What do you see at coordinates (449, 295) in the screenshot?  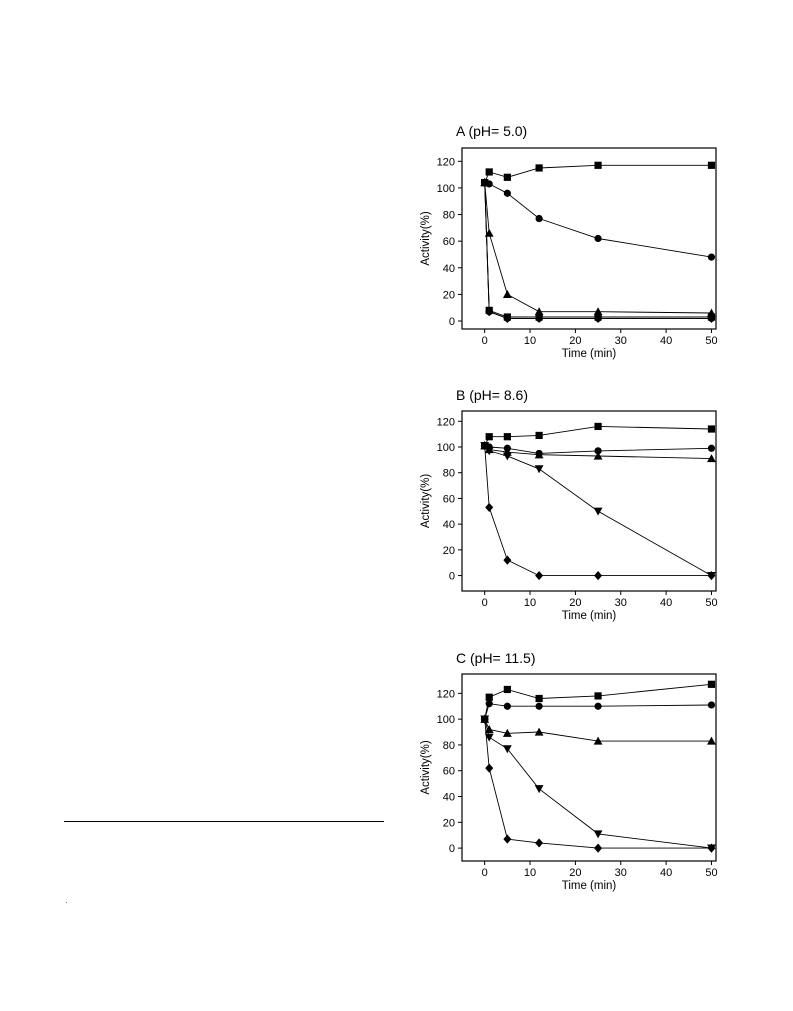 I see `panel-a-y-tick-label: 20` at bounding box center [449, 295].